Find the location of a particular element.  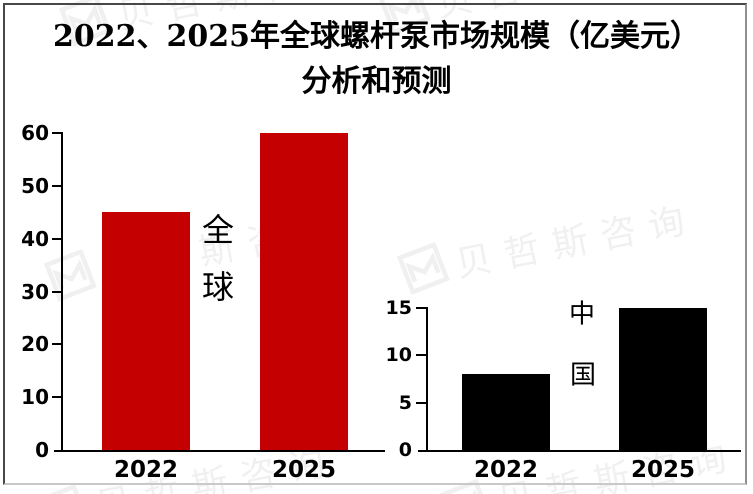

global-y-tick-label: 30 is located at coordinates (35, 291).